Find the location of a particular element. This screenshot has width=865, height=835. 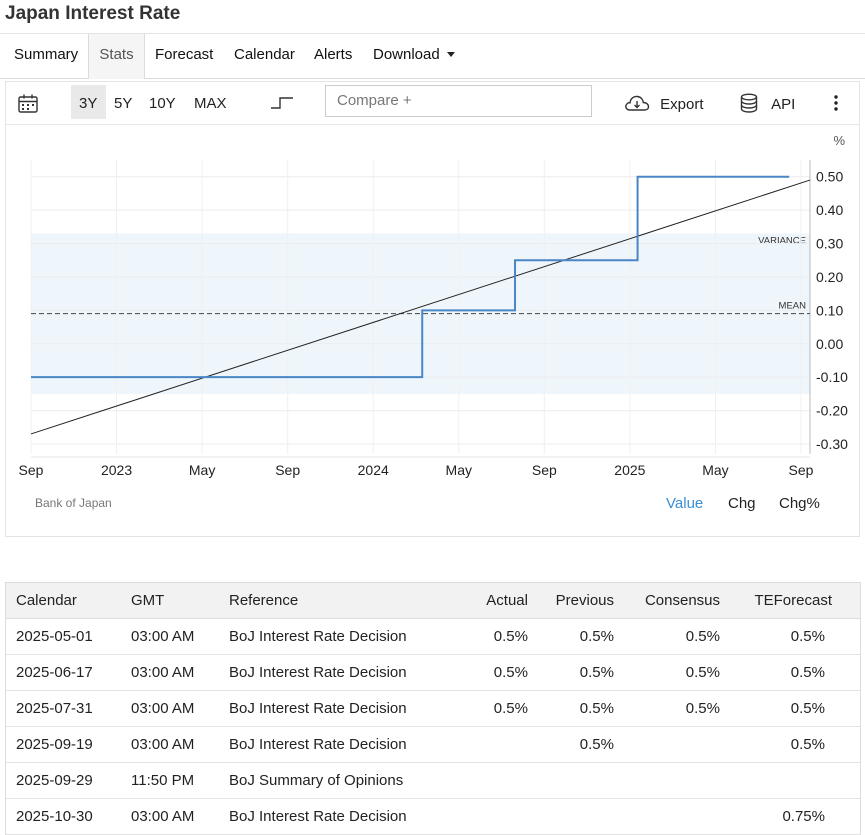

tab-calendar: Calendar is located at coordinates (264, 56).